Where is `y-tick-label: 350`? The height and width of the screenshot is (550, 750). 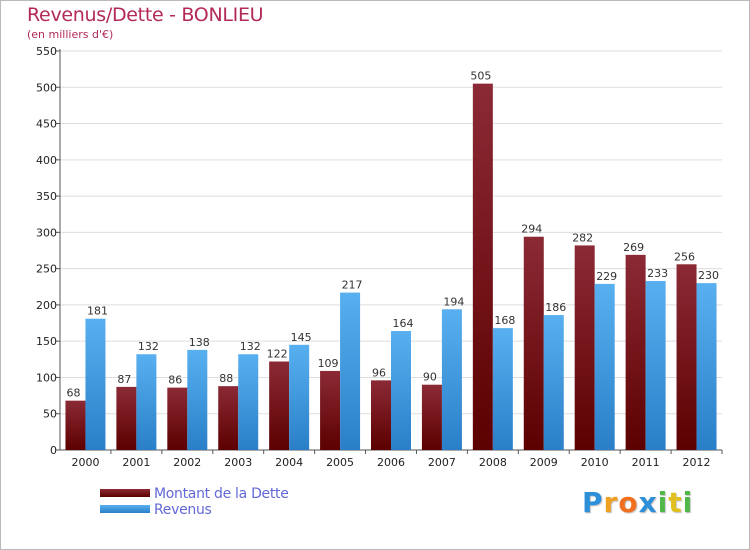
y-tick-label: 350 is located at coordinates (46, 196).